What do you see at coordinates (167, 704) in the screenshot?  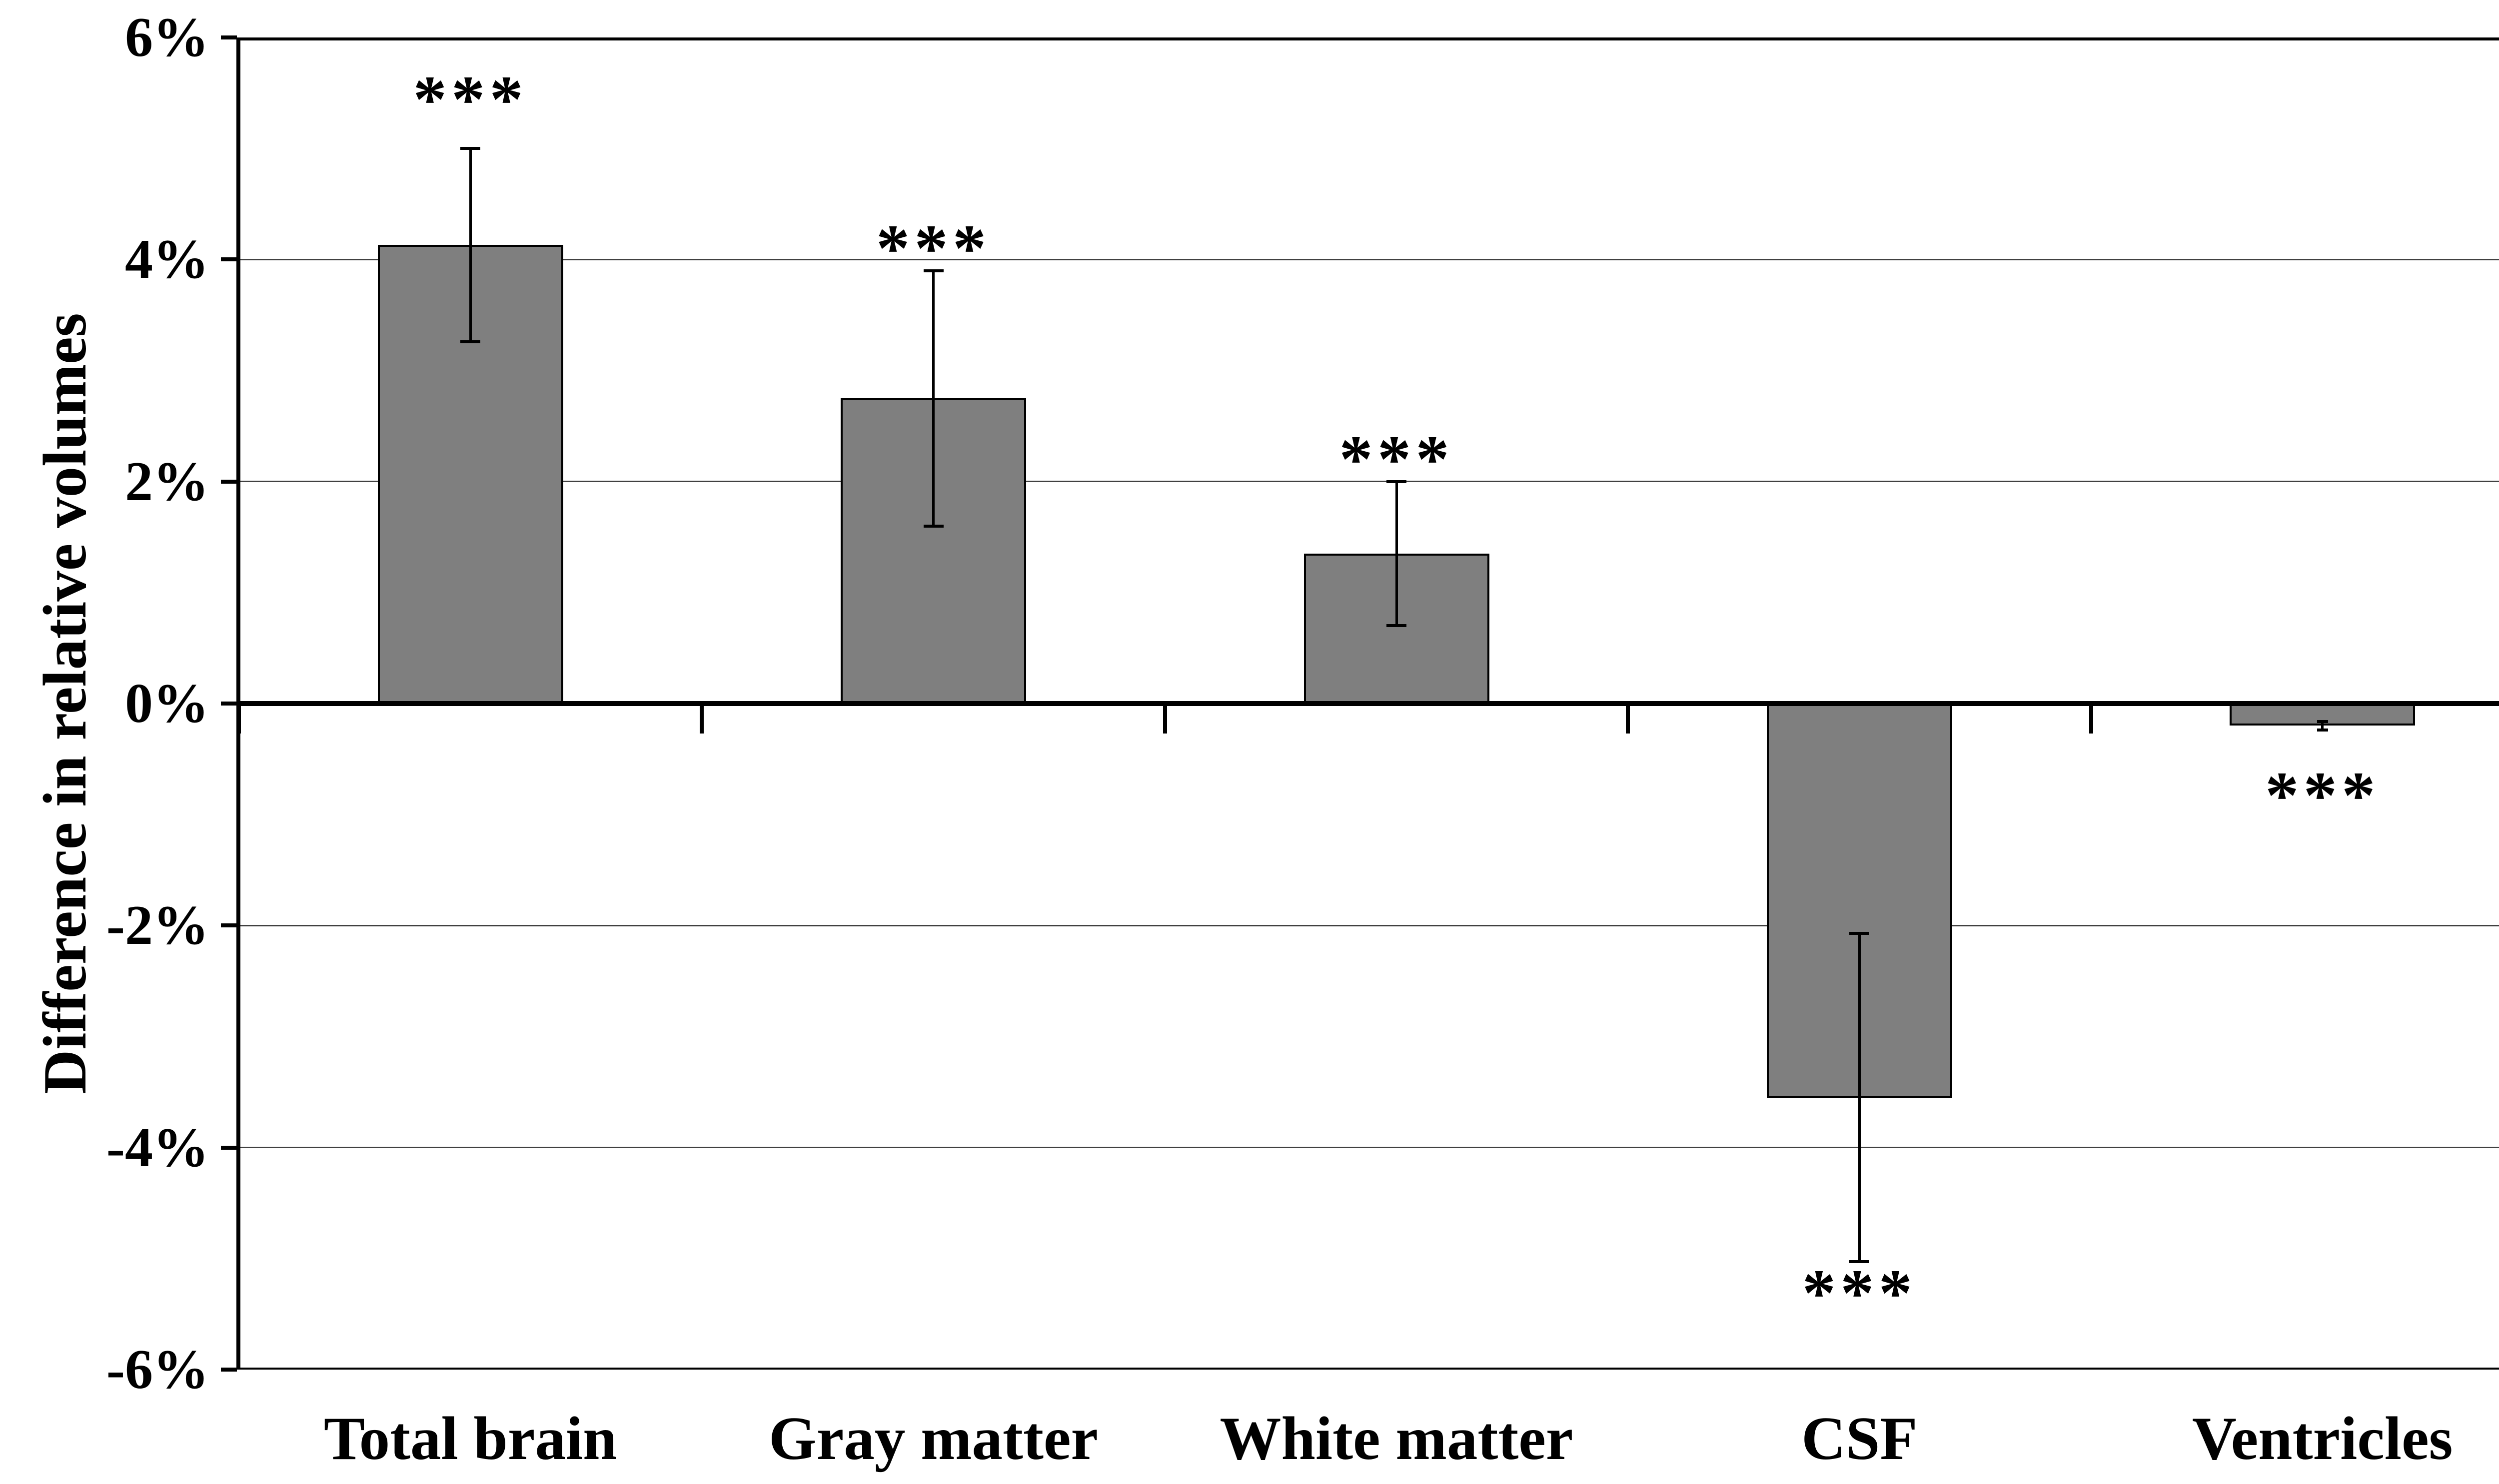 I see `y-tick-label: 0%` at bounding box center [167, 704].